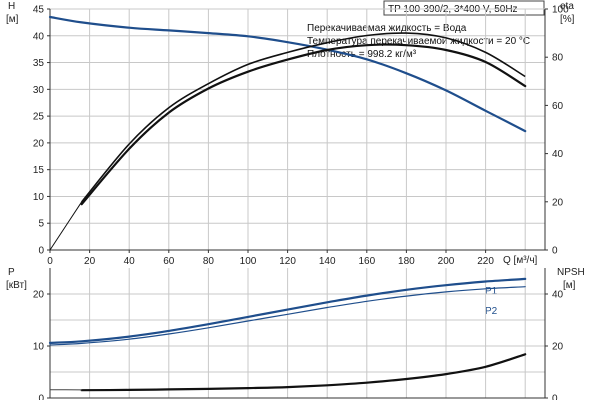 Image resolution: width=600 pixels, height=400 pixels. I want to click on eta-extension-line, so click(66, 226).